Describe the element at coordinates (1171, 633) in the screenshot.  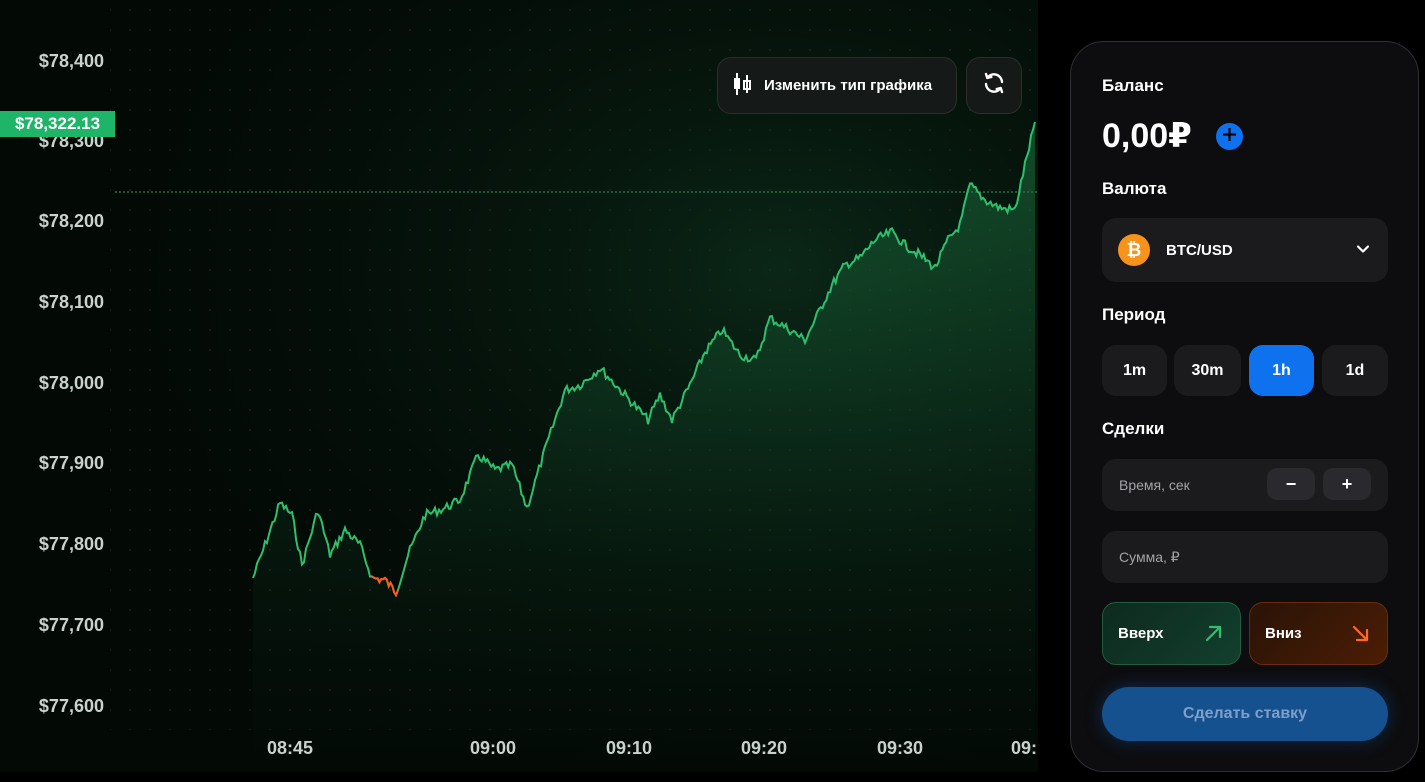
I see `bet-up-button: Вверх` at that location.